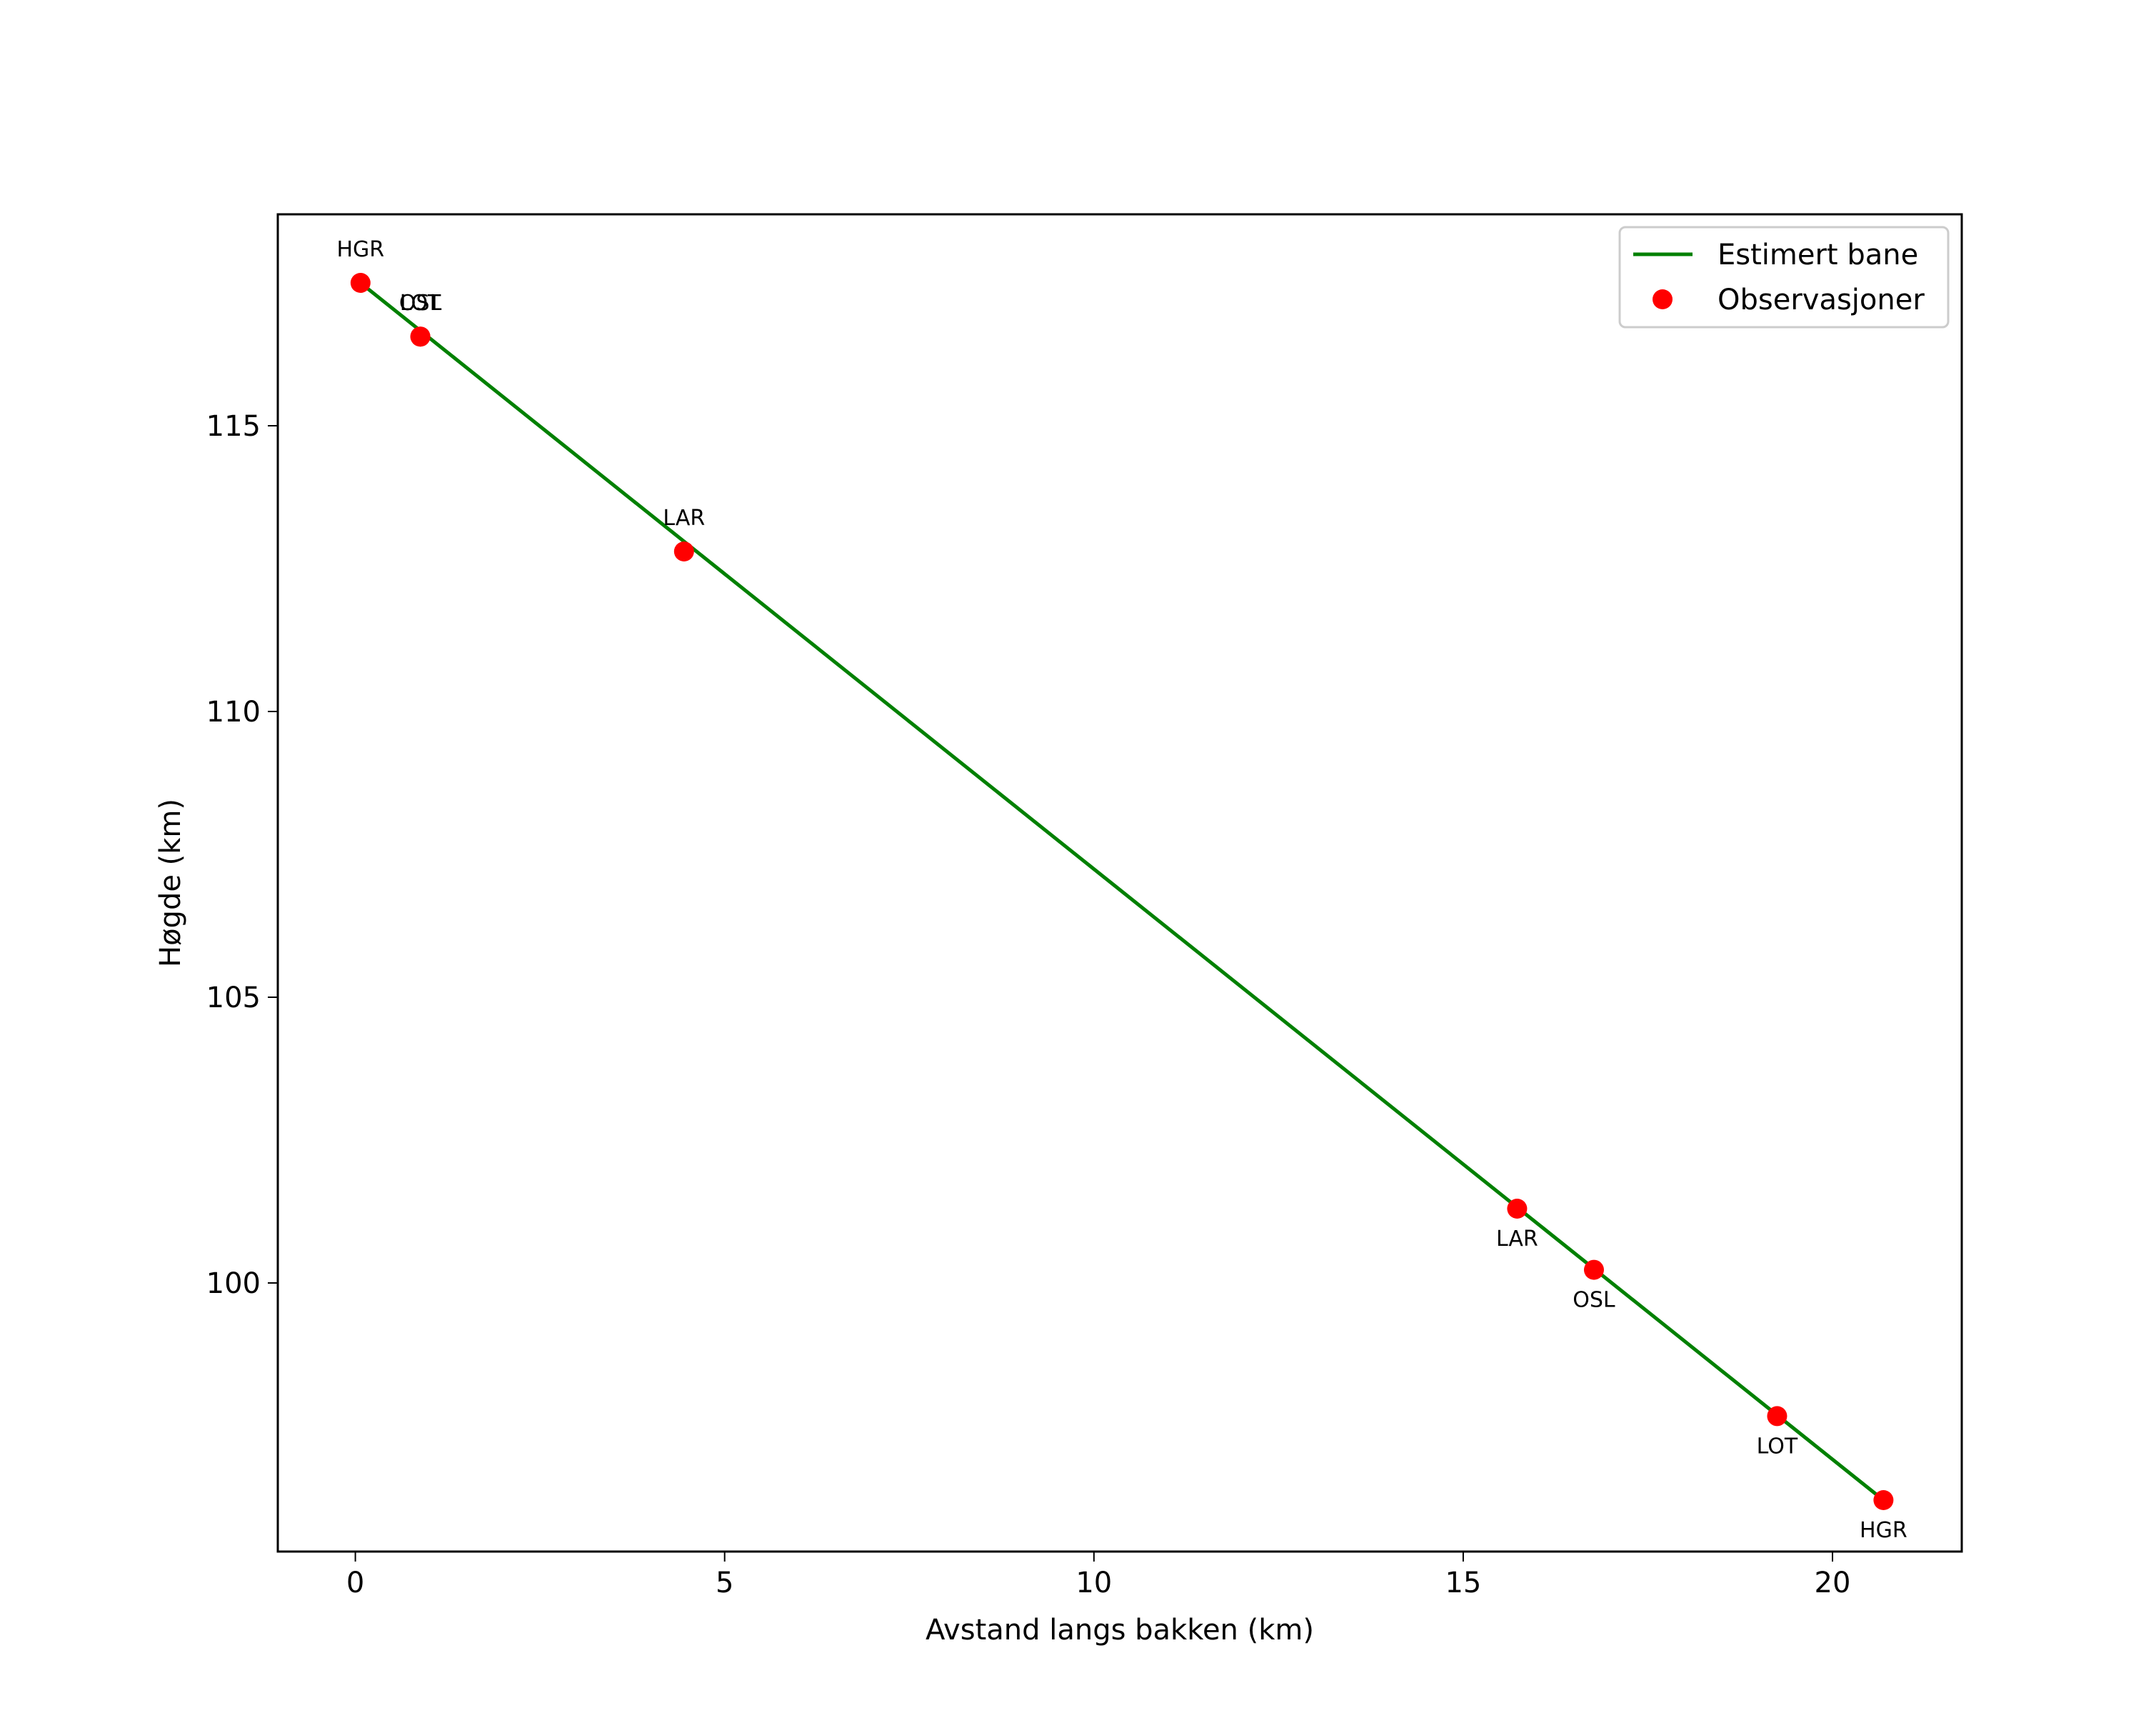  I want to click on x-tick-label: 10, so click(1094, 1583).